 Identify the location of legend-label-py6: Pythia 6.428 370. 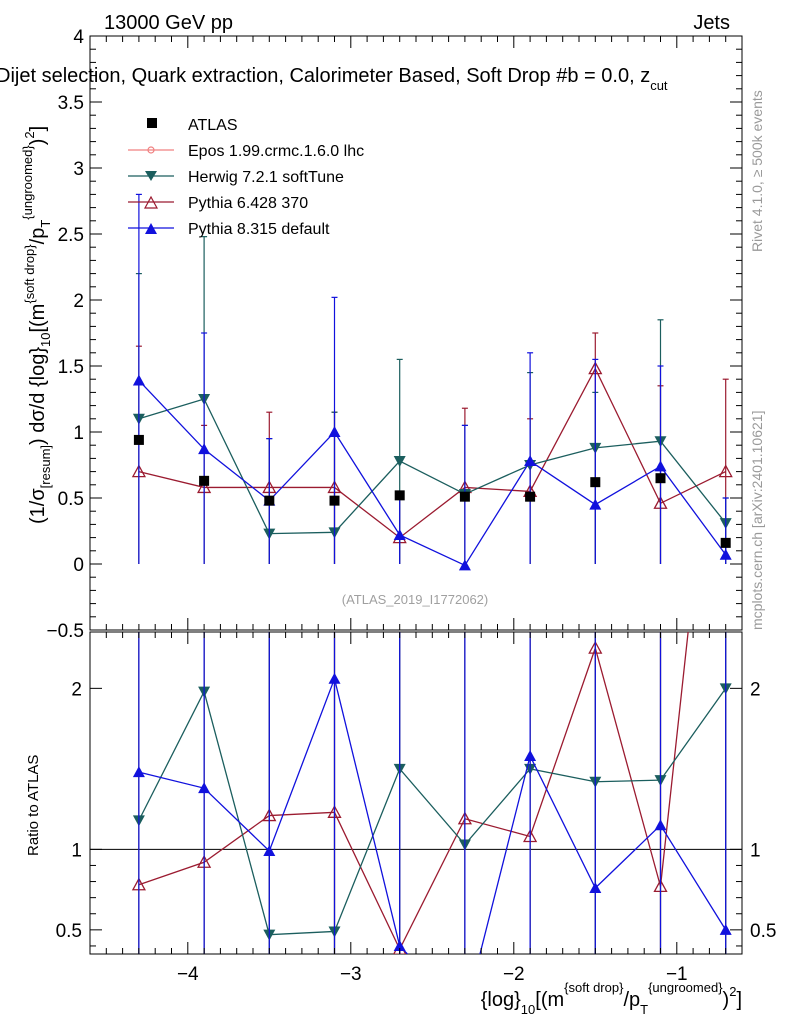
(248, 203).